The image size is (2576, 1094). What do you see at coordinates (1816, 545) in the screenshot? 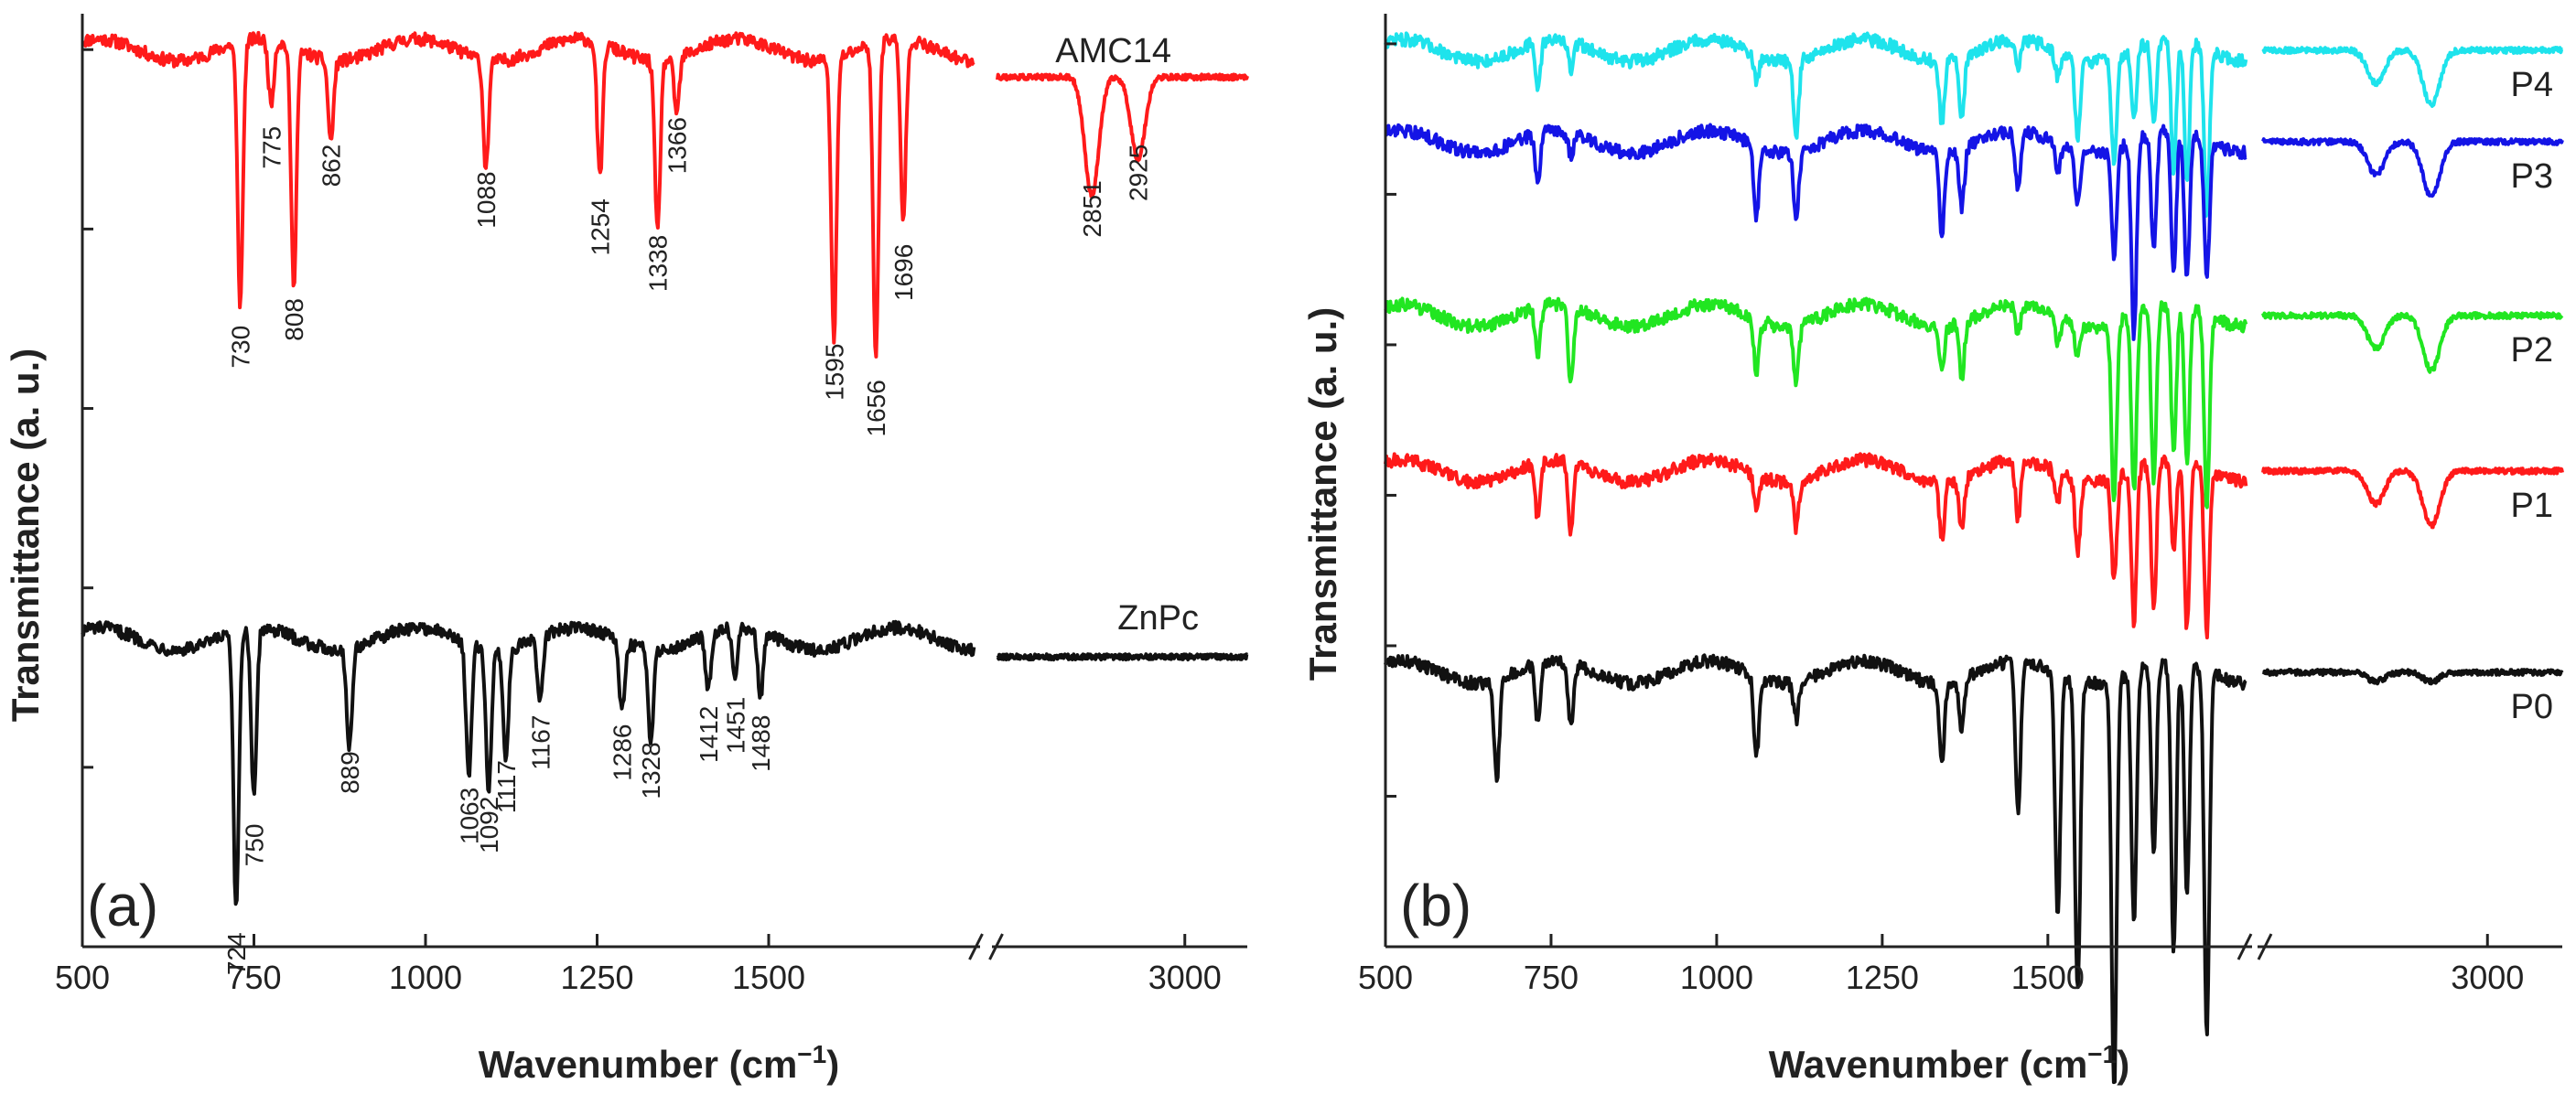
I see `series-line-p1` at bounding box center [1816, 545].